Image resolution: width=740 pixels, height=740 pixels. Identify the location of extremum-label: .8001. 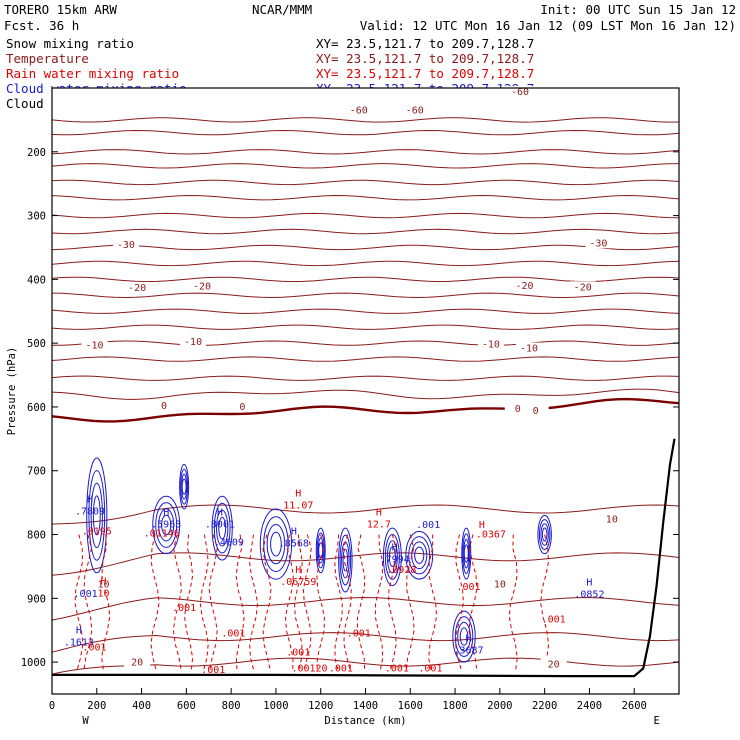
(220, 524).